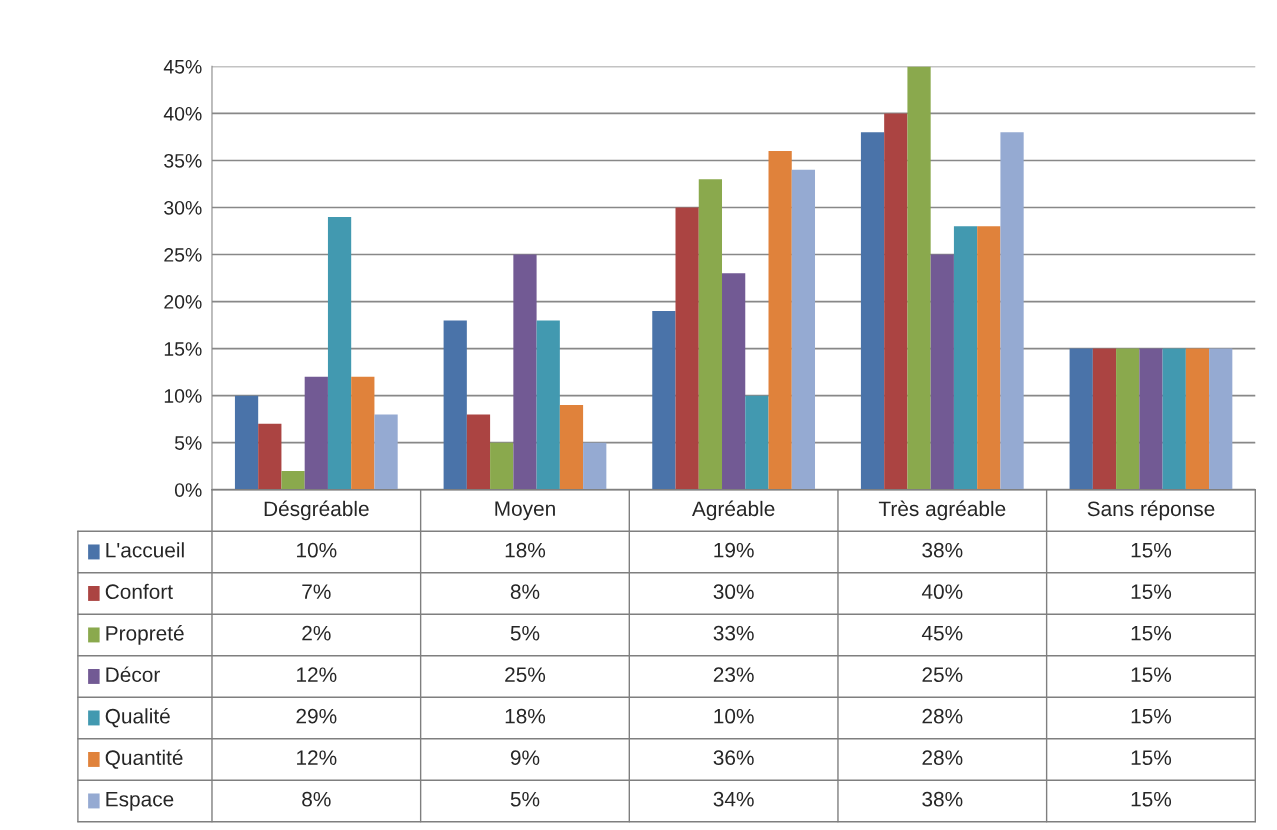 This screenshot has height=830, width=1277. Describe the element at coordinates (733, 592) in the screenshot. I see `data-label: 30%` at that location.